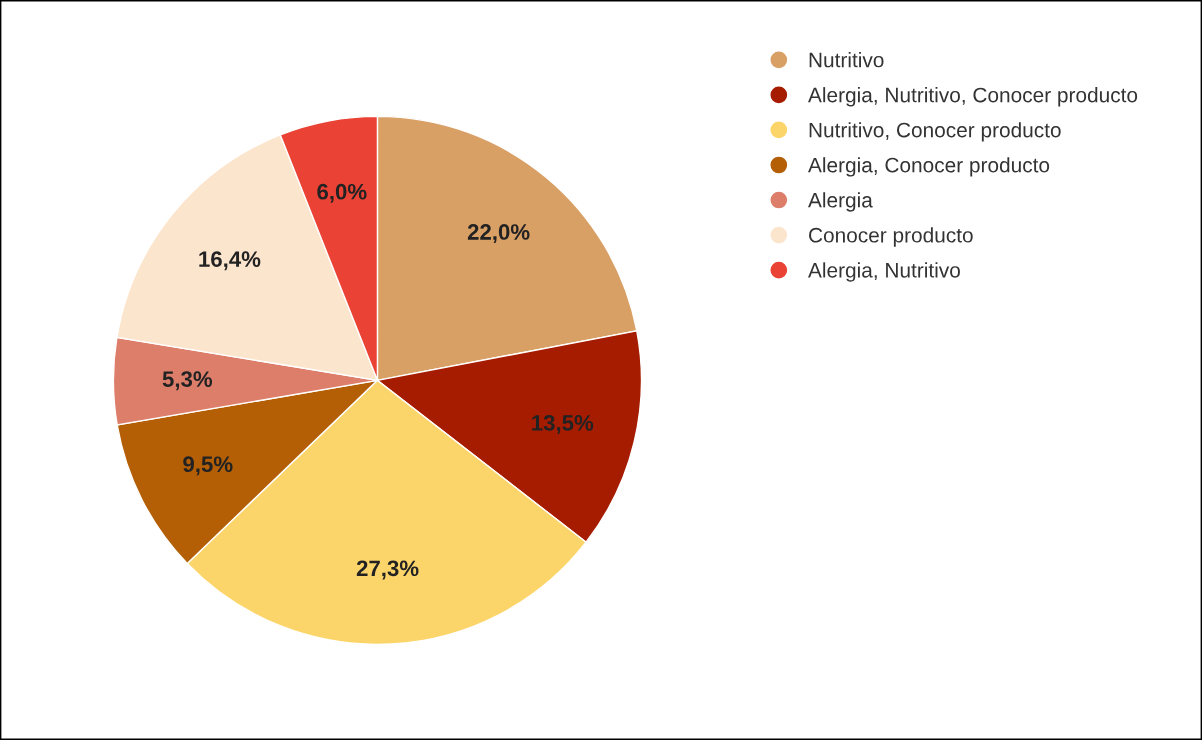 This screenshot has height=740, width=1202. Describe the element at coordinates (884, 272) in the screenshot. I see `legend-label: Alergia, Nutritivo` at that location.